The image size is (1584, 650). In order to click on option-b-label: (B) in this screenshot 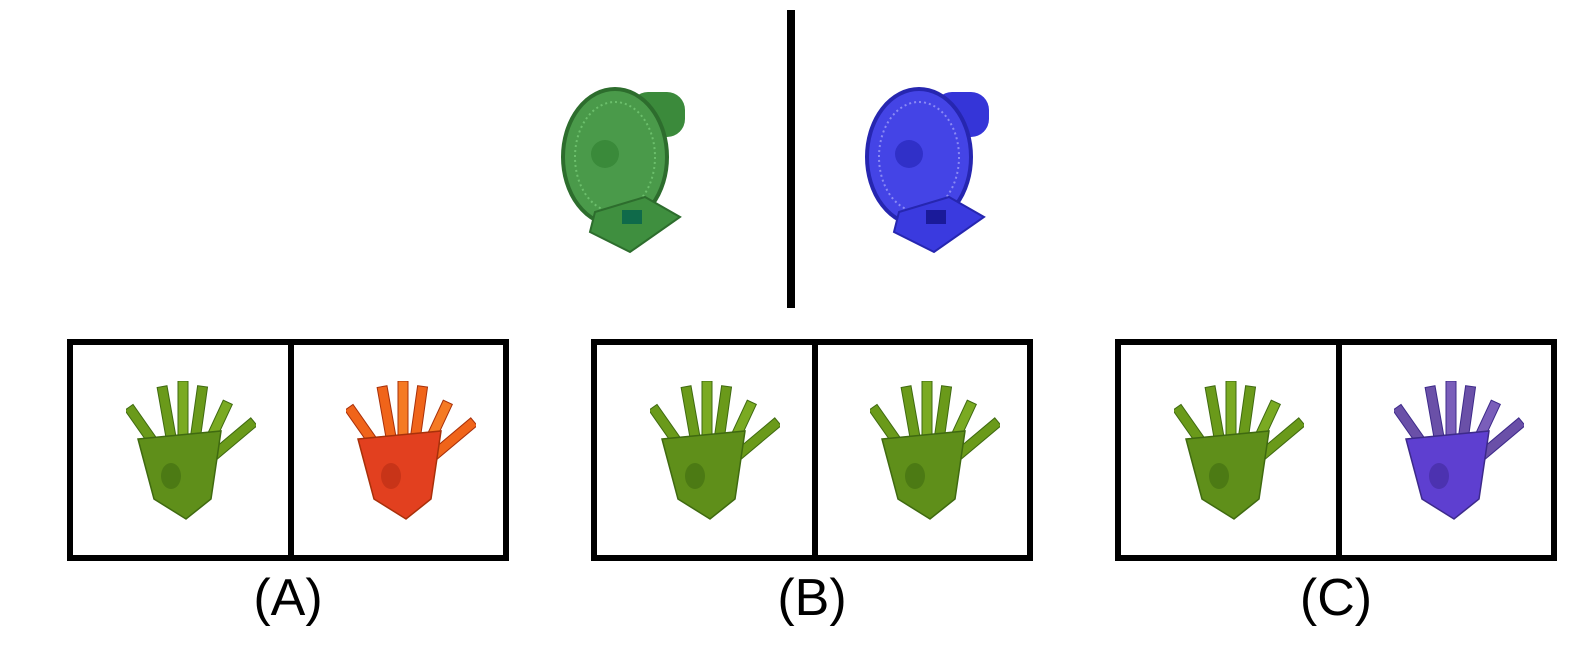, I will do `click(812, 598)`.